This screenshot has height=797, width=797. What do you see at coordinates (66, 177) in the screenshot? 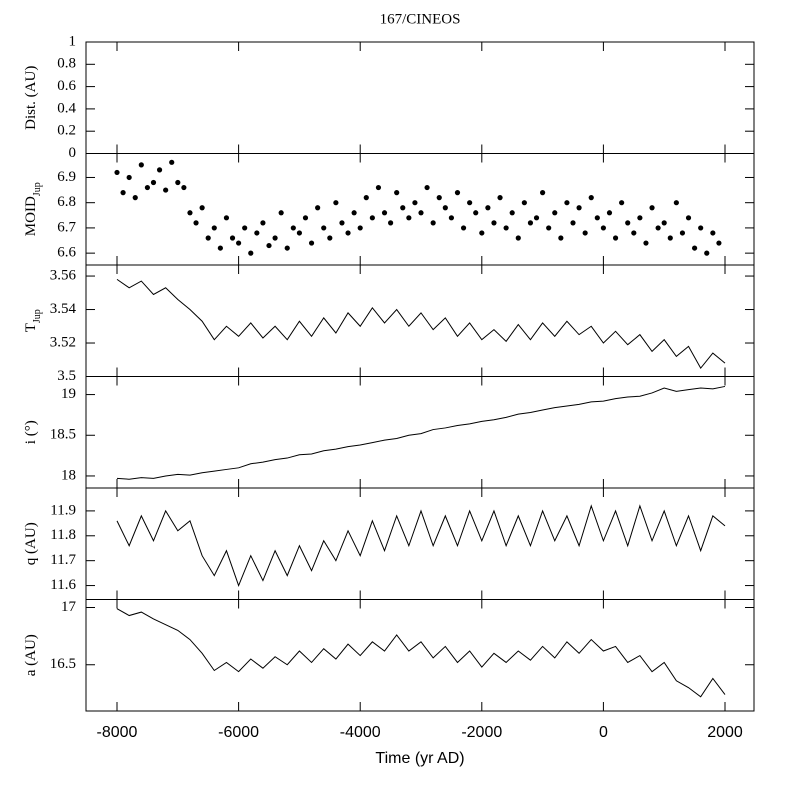
I see `y-tick-label: 6.9` at bounding box center [66, 177].